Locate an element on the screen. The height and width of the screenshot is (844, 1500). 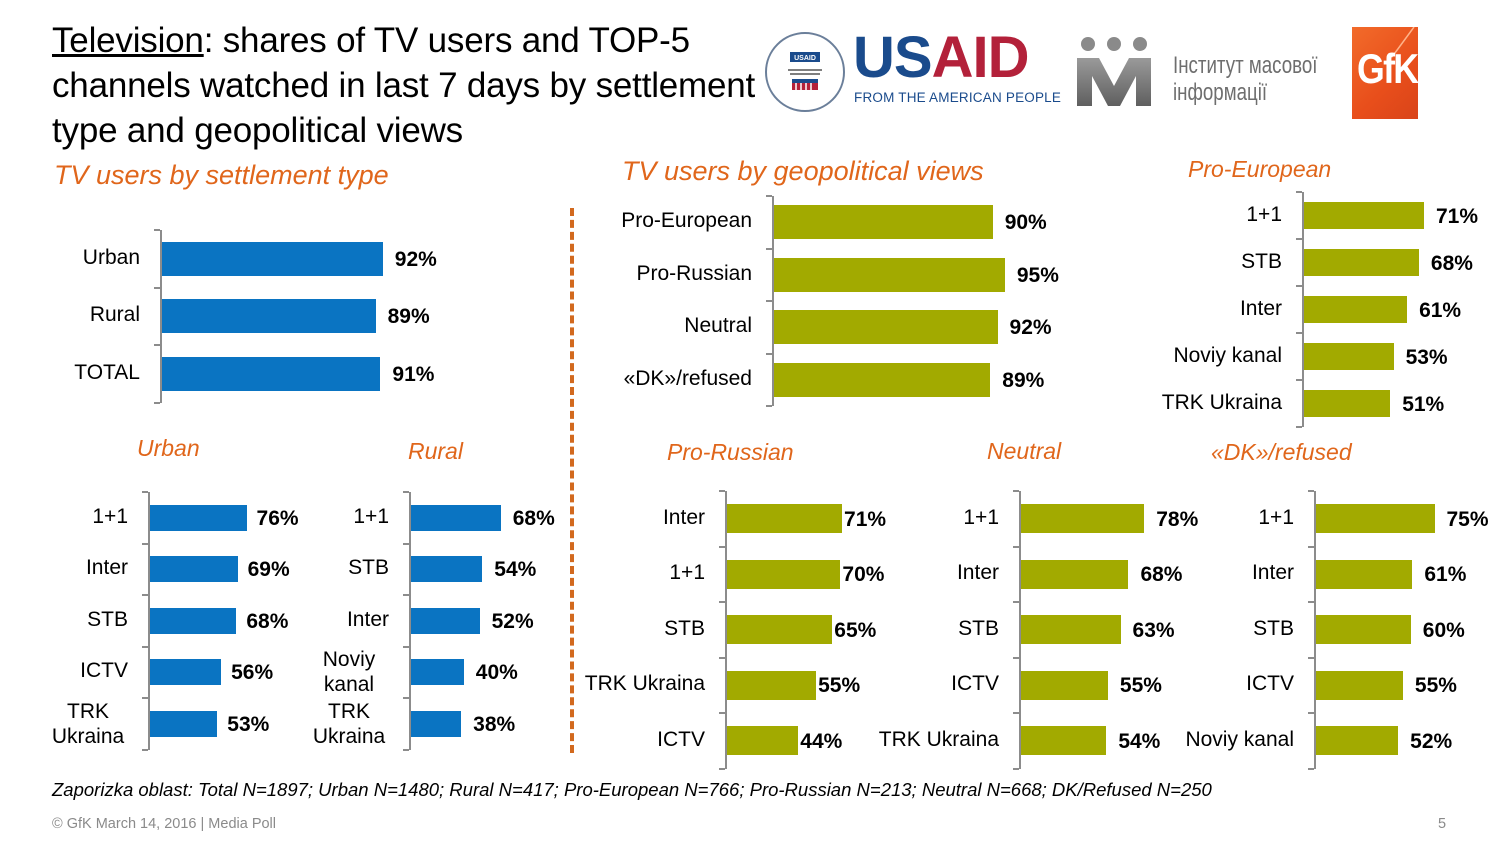
pro-european-category-label: Noviy kanal is located at coordinates (1227, 355).